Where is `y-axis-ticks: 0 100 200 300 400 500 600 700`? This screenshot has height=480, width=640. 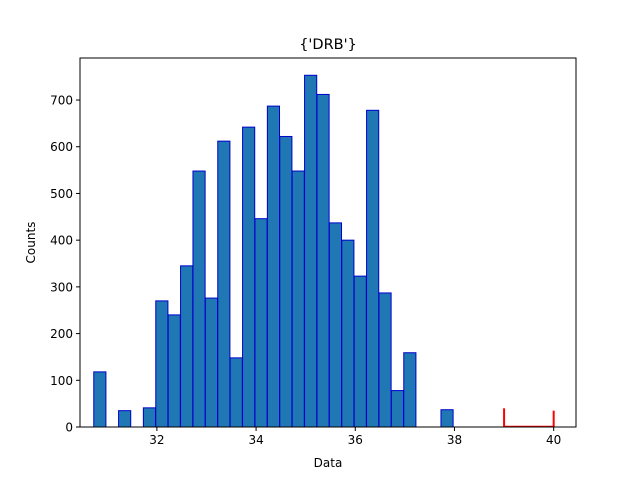
y-axis-ticks: 0 100 200 300 400 500 600 700 is located at coordinates (65, 264).